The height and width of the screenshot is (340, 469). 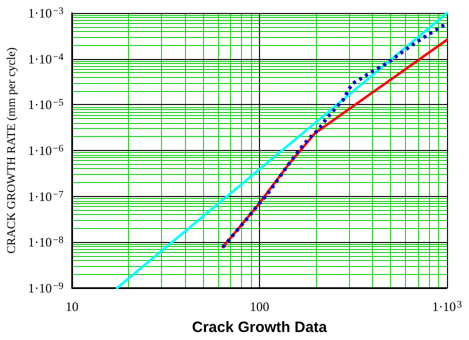 I want to click on x-tick-label: 100, so click(x=260, y=306).